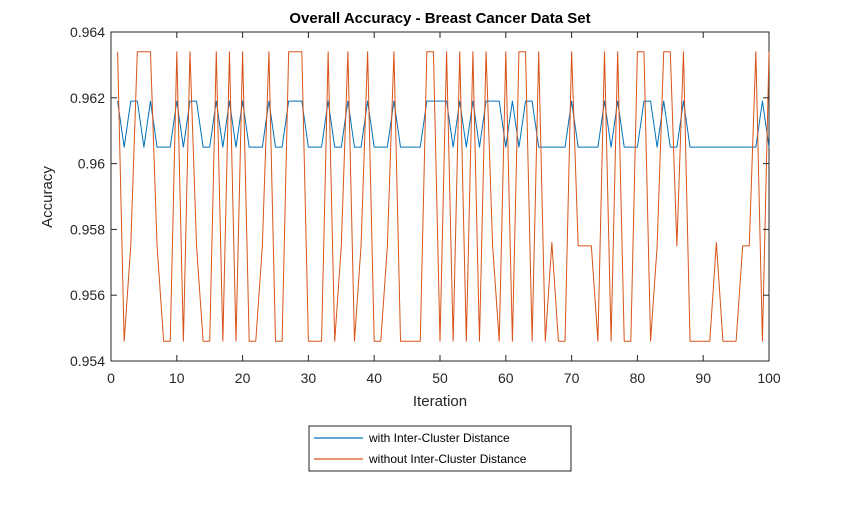  Describe the element at coordinates (177, 378) in the screenshot. I see `x-tick-label: 10` at that location.